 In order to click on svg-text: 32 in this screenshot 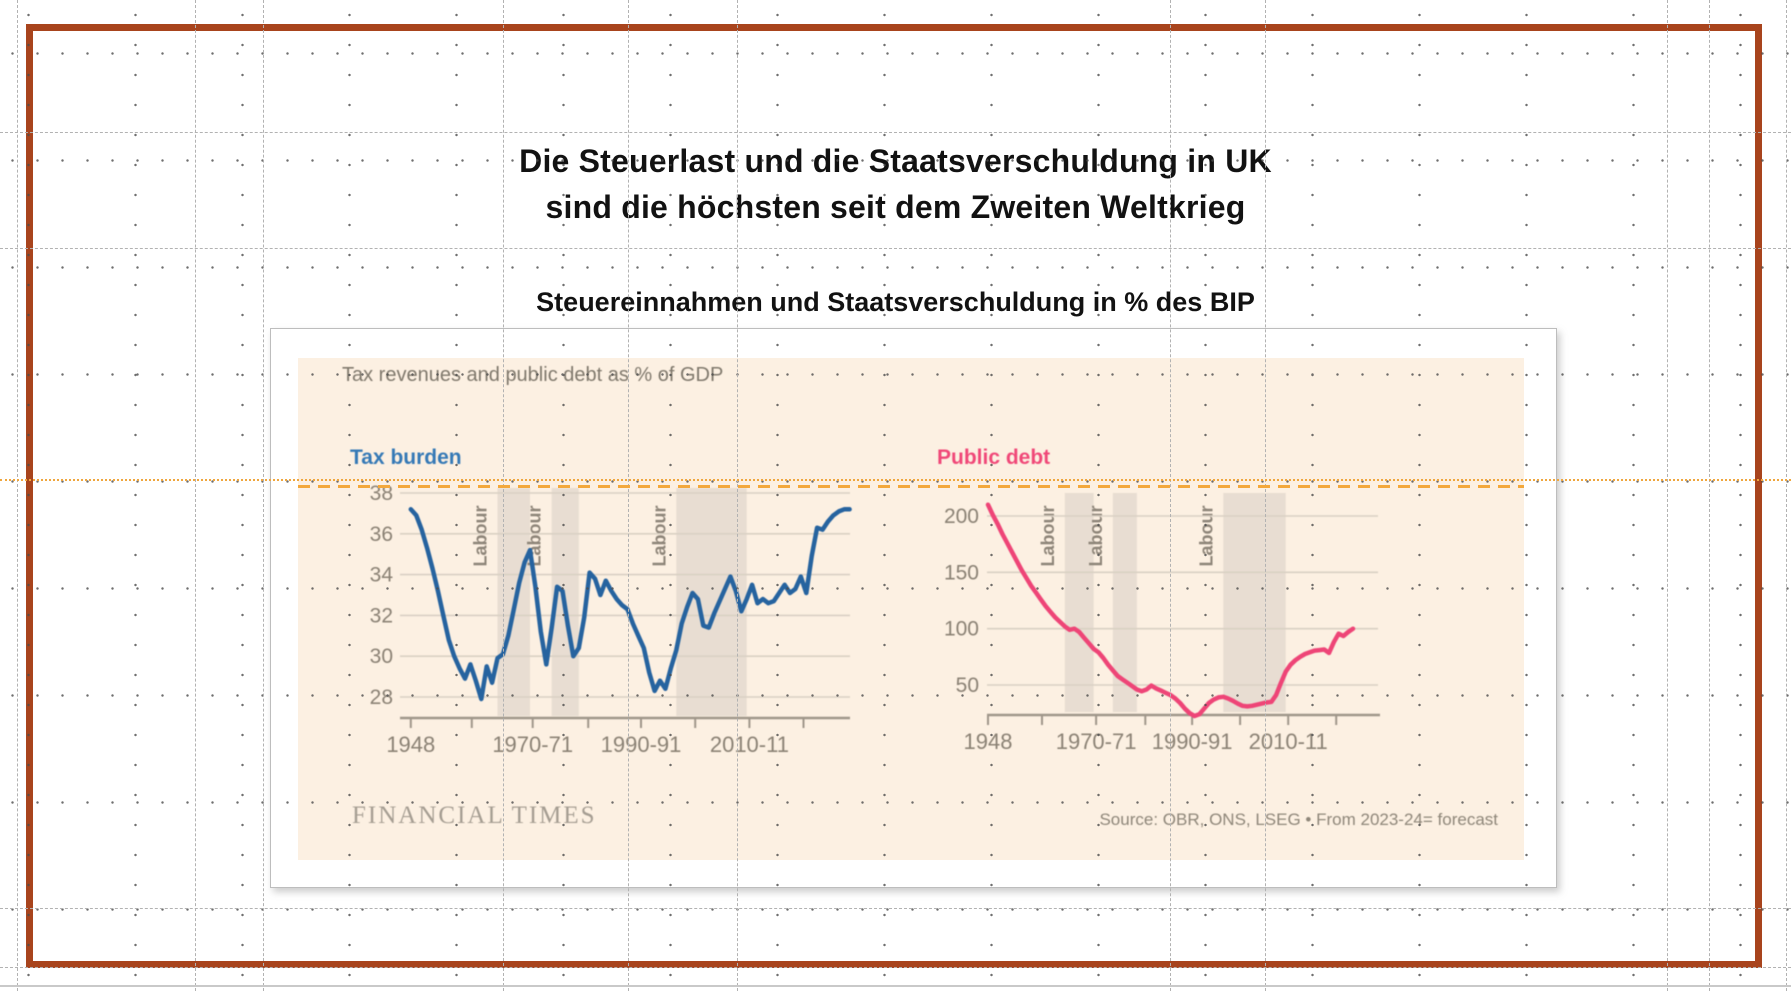, I will do `click(381, 615)`.